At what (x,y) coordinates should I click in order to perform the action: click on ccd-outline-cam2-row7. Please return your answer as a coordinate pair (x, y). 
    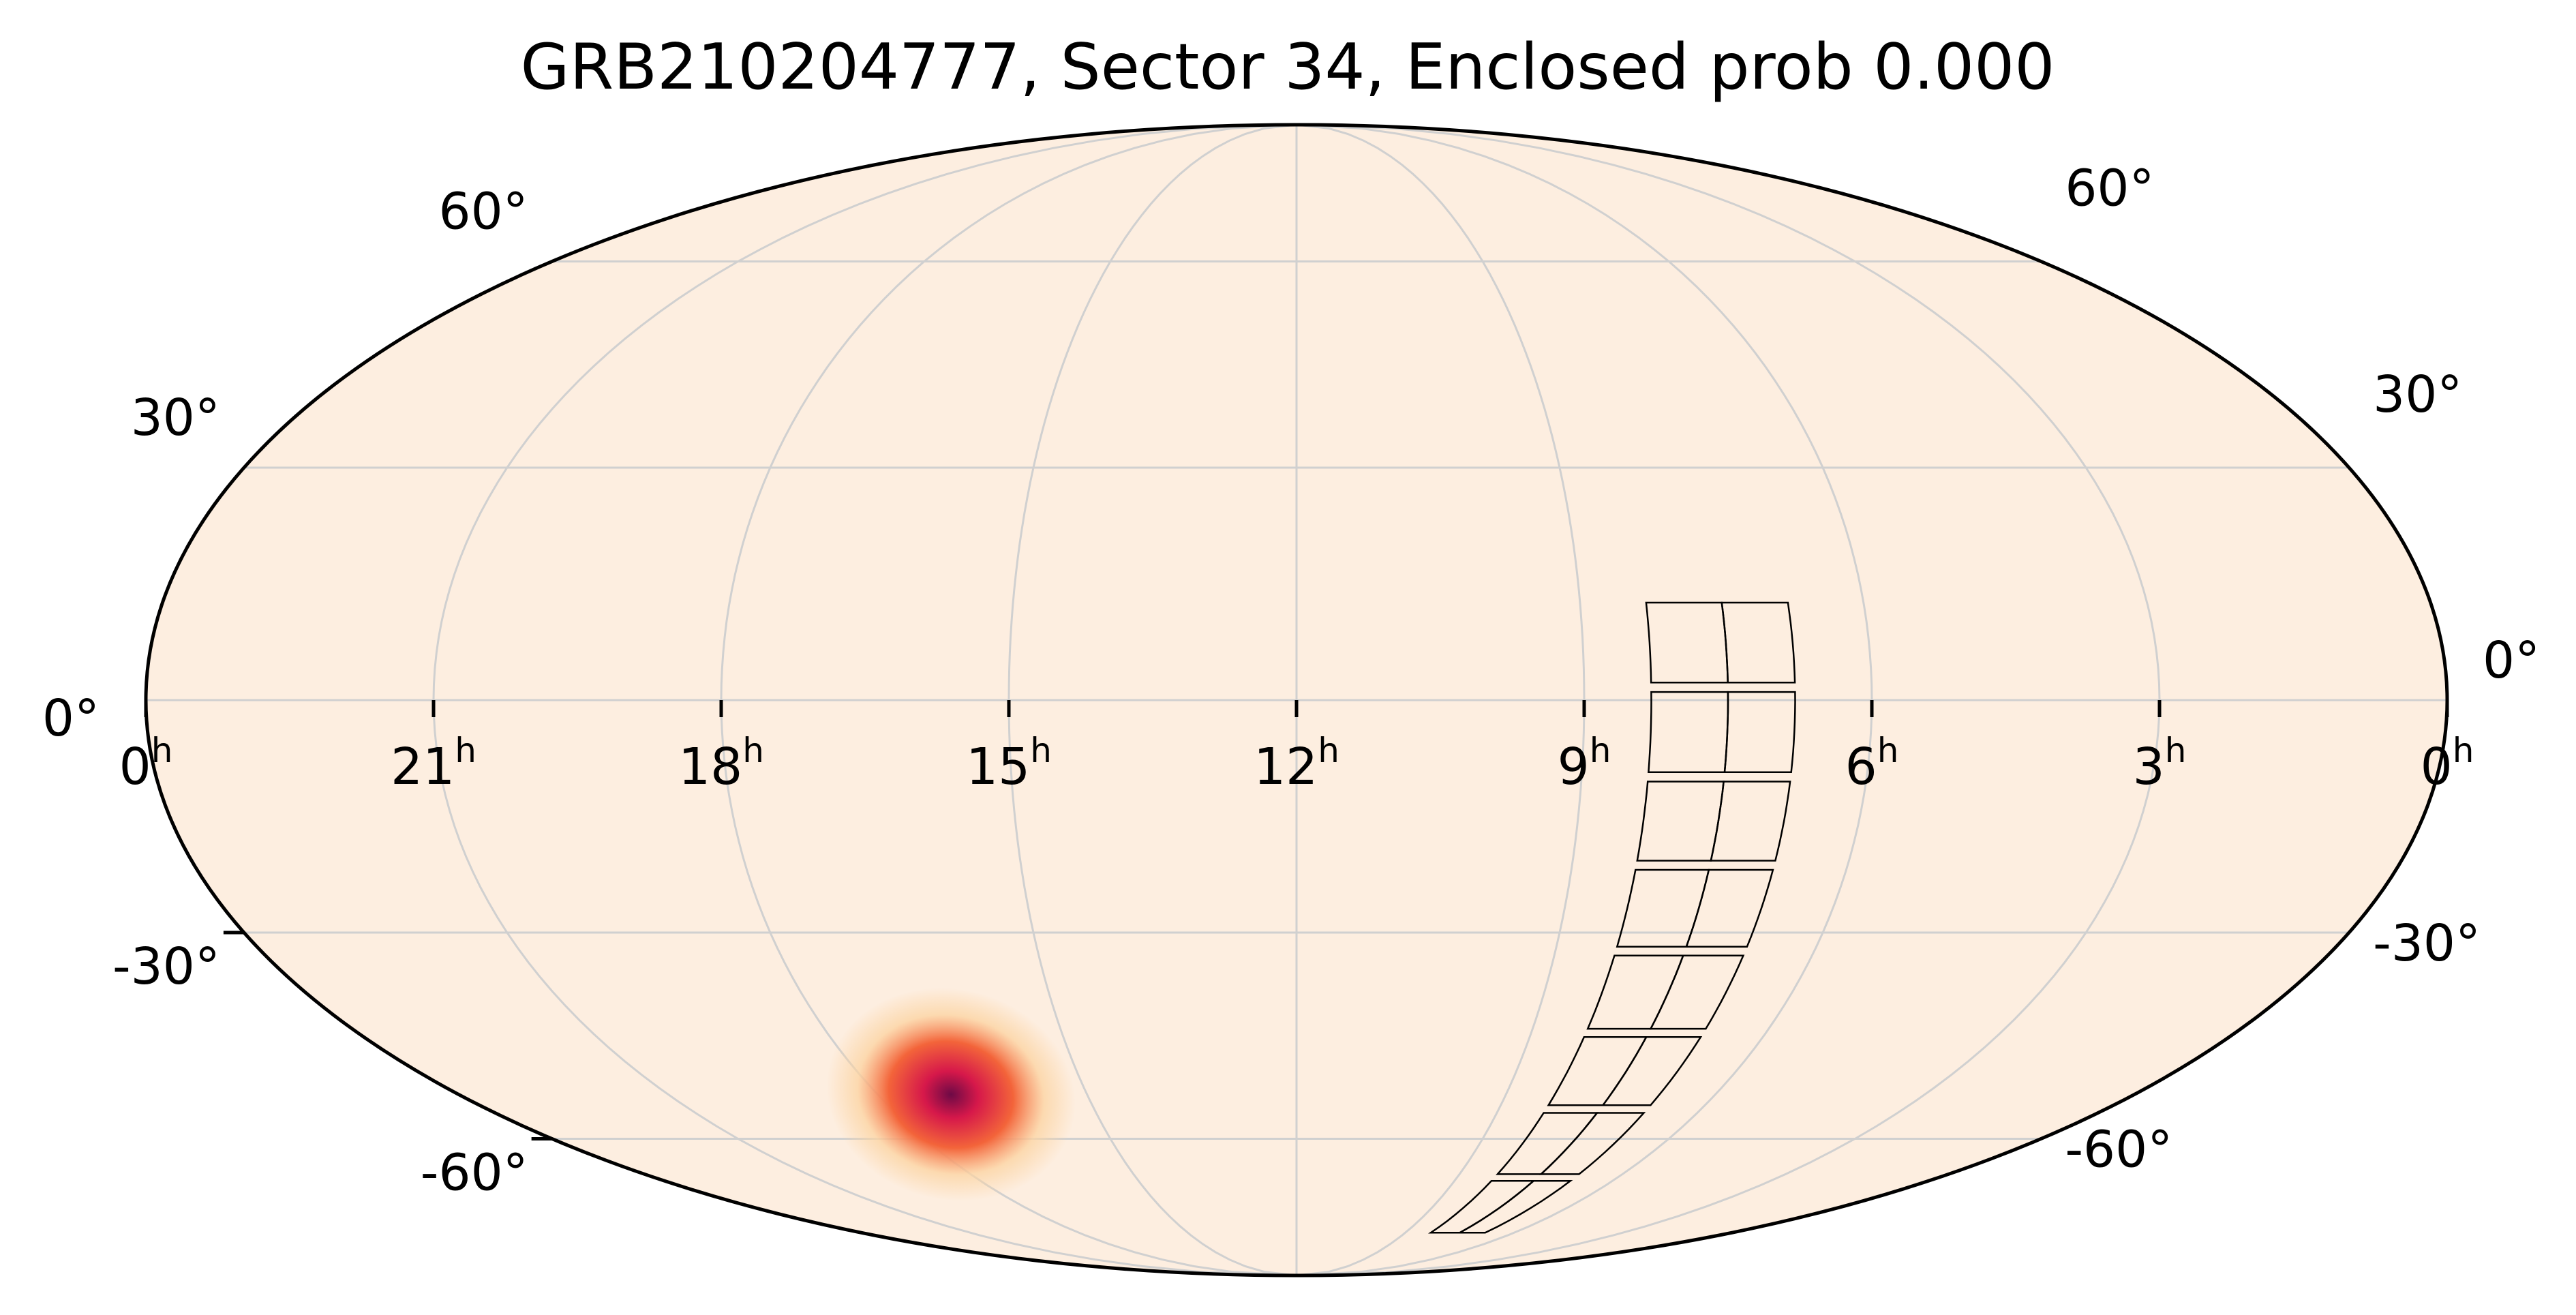
    Looking at the image, I should click on (1593, 1143).